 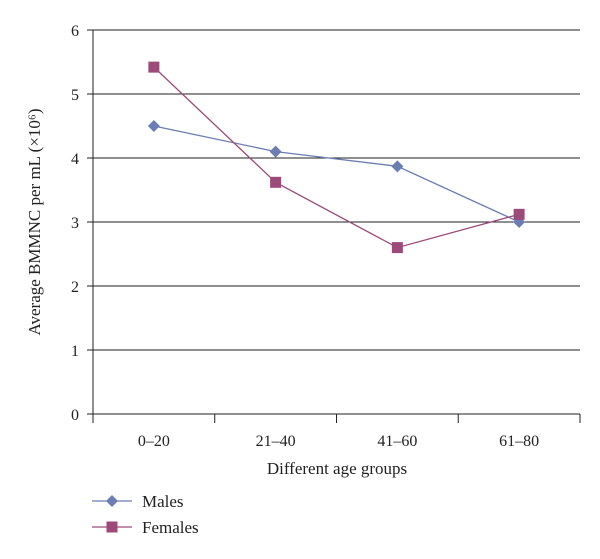 What do you see at coordinates (519, 441) in the screenshot?
I see `x-tick-label: 61–80` at bounding box center [519, 441].